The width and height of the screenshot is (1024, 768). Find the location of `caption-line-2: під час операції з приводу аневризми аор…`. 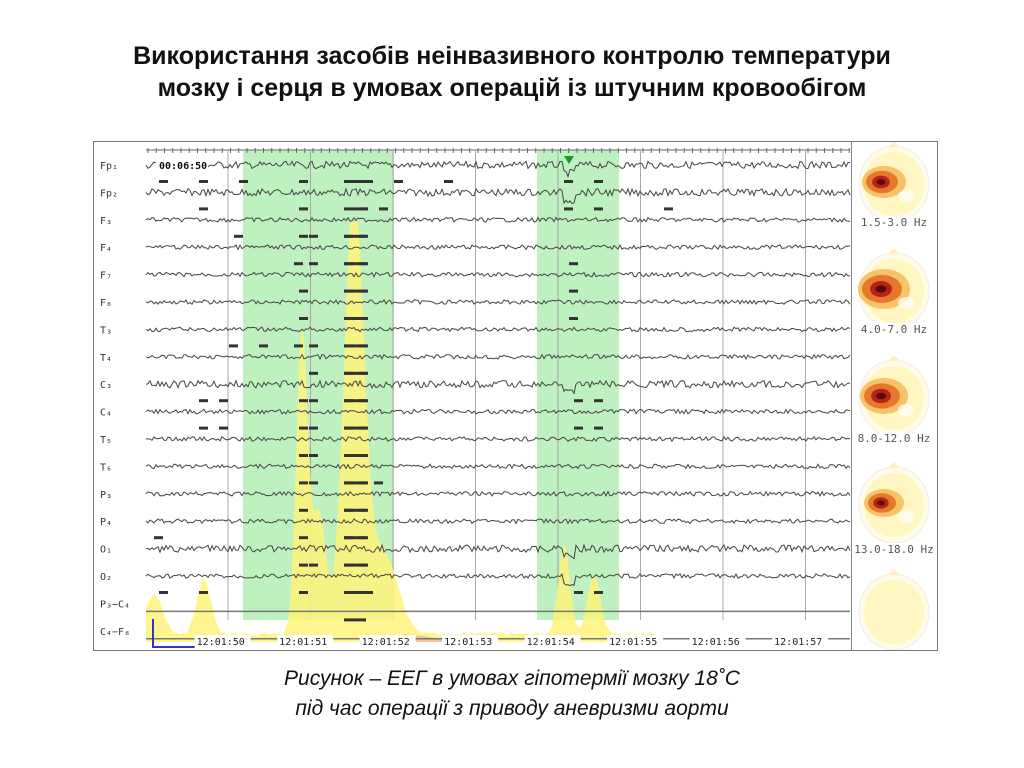

caption-line-2: під час операції з приводу аневризми аор… is located at coordinates (512, 708).